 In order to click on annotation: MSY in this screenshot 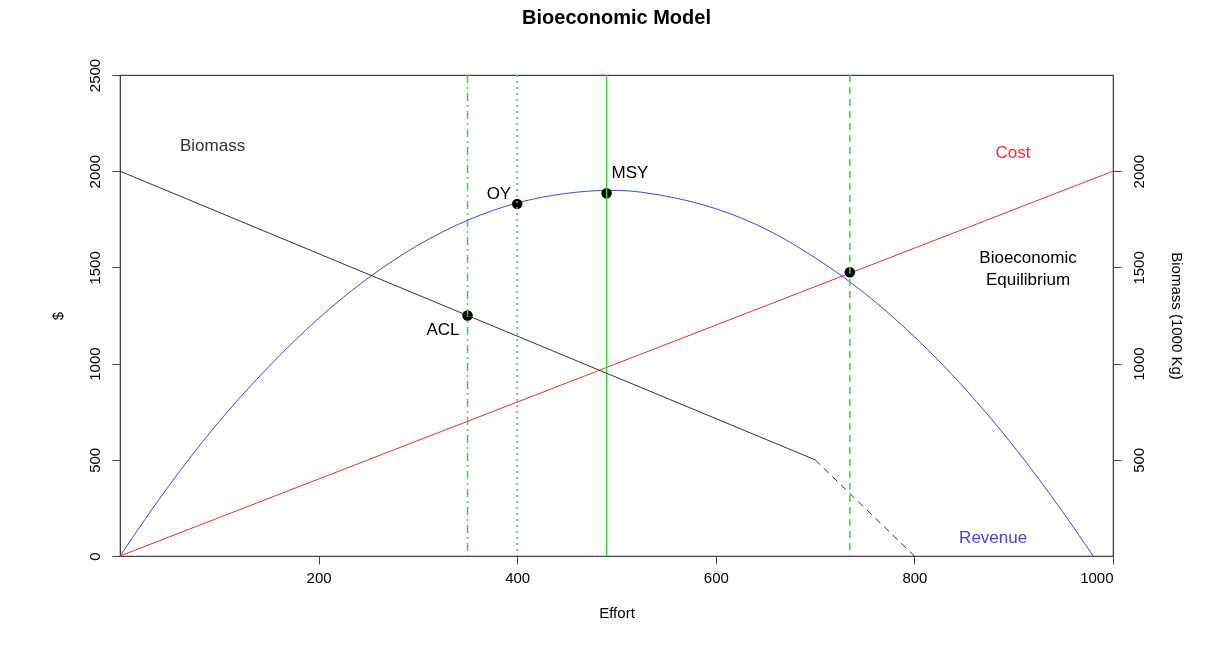, I will do `click(630, 173)`.